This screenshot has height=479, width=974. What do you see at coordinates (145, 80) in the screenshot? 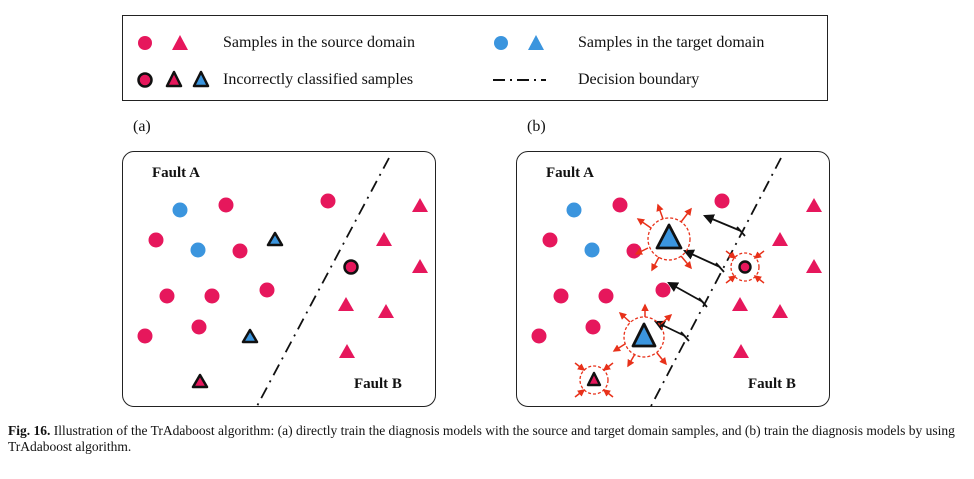
I see `legend-incorrect-circle` at bounding box center [145, 80].